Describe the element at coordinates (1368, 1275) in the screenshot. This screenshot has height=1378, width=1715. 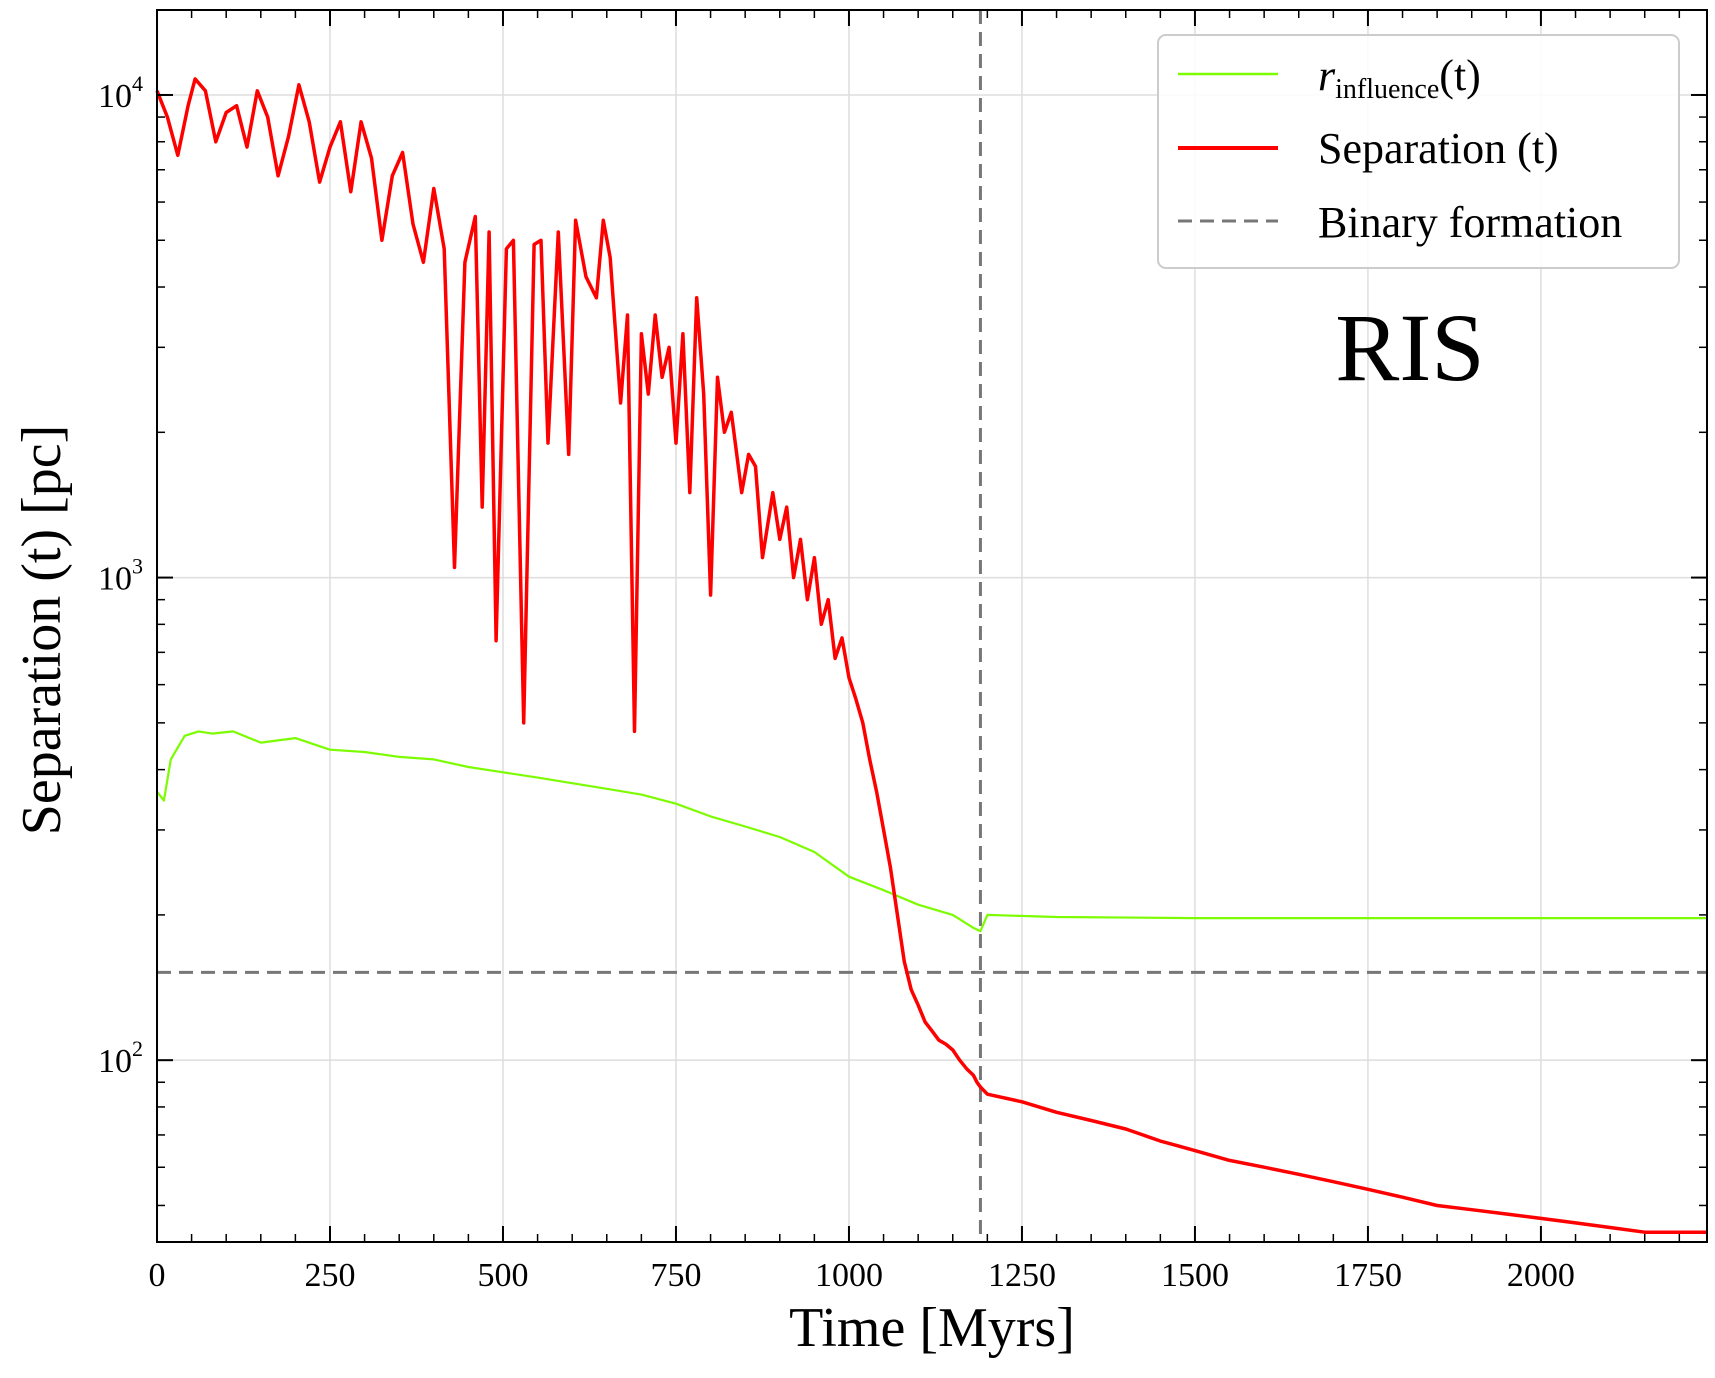
I see `x-tick-label: 1750` at that location.